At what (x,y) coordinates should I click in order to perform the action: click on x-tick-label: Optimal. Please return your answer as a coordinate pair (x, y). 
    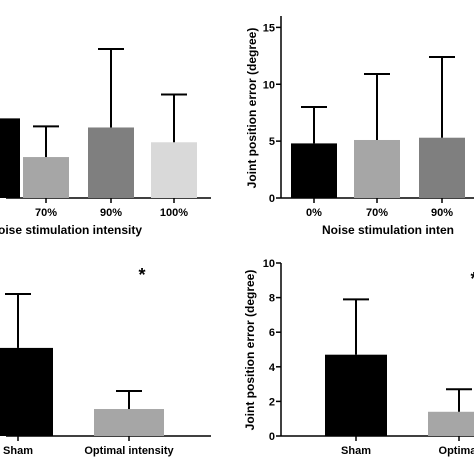
    Looking at the image, I should click on (456, 451).